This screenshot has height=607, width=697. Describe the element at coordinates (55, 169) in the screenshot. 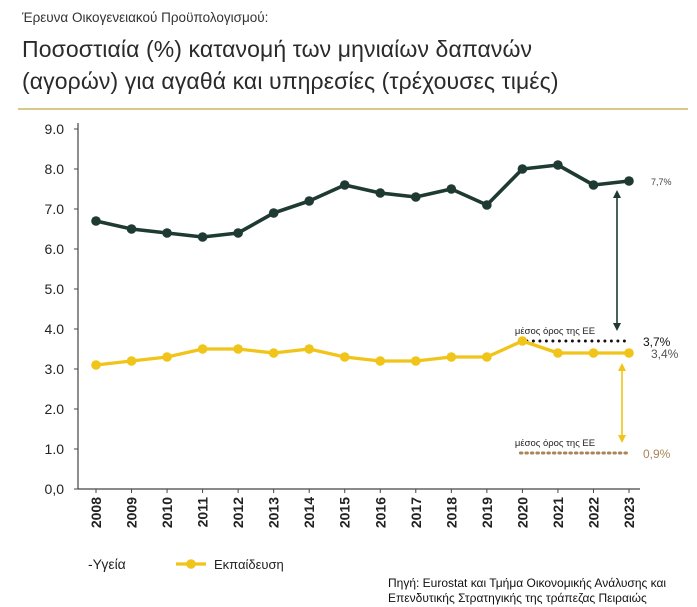

I see `y-tick-label: 8.0` at that location.